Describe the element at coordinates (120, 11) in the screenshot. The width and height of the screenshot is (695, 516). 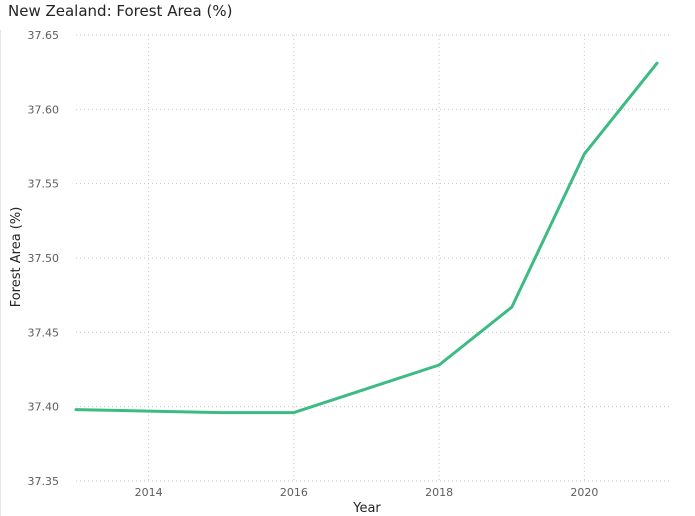
I see `chart-title: New Zealand: Forest Area (%)` at that location.